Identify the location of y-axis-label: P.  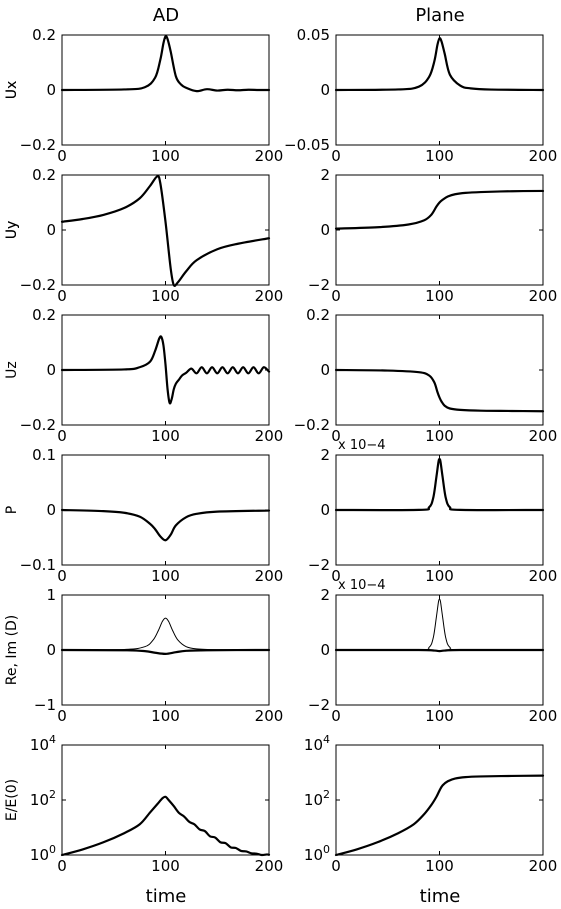
(12, 510).